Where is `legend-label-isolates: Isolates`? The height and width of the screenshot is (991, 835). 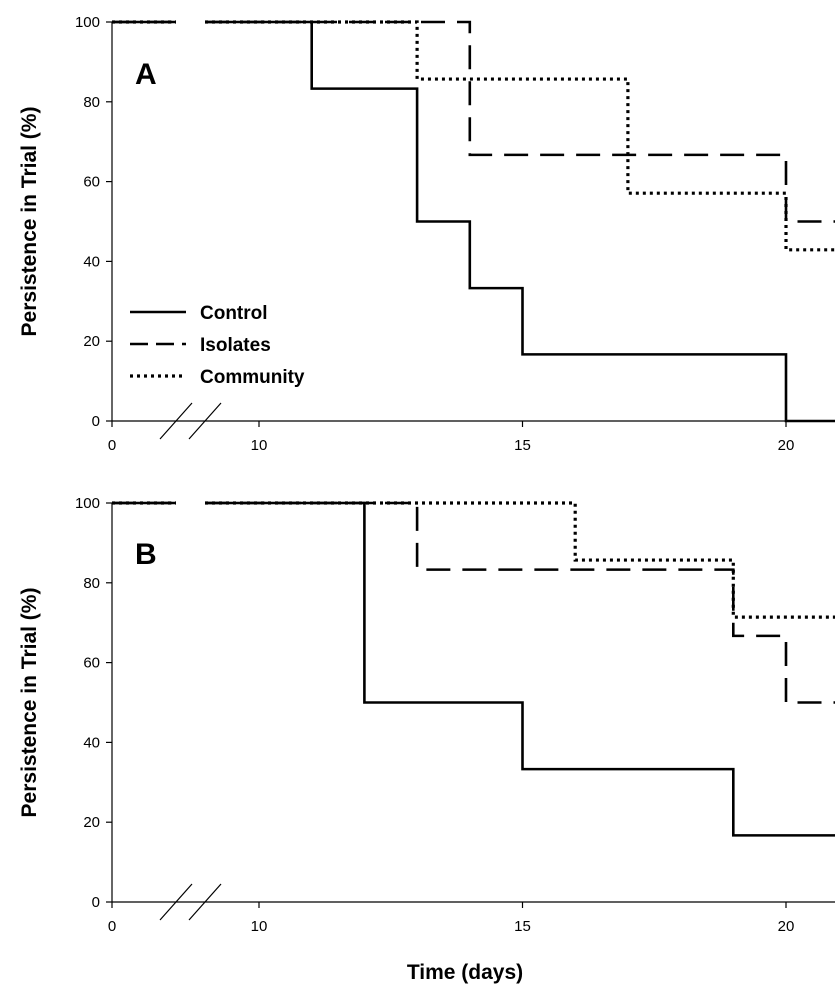
legend-label-isolates: Isolates is located at coordinates (235, 345).